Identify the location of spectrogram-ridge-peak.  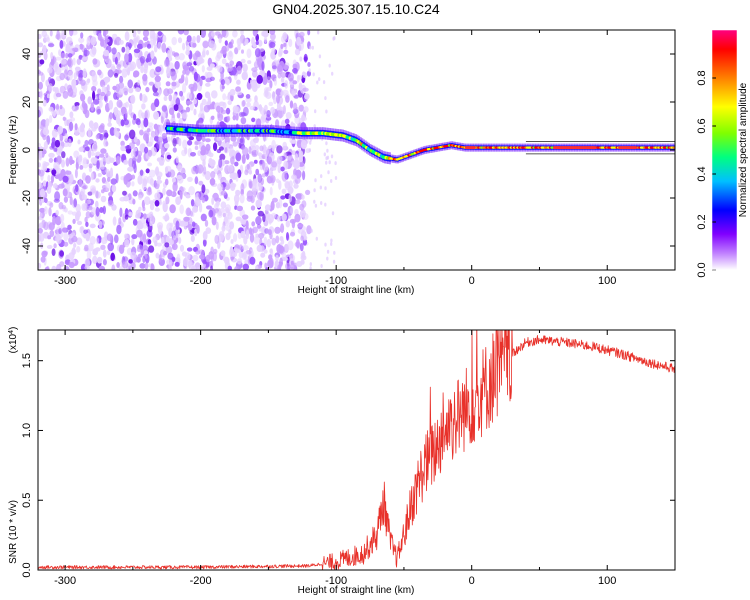
(594, 148).